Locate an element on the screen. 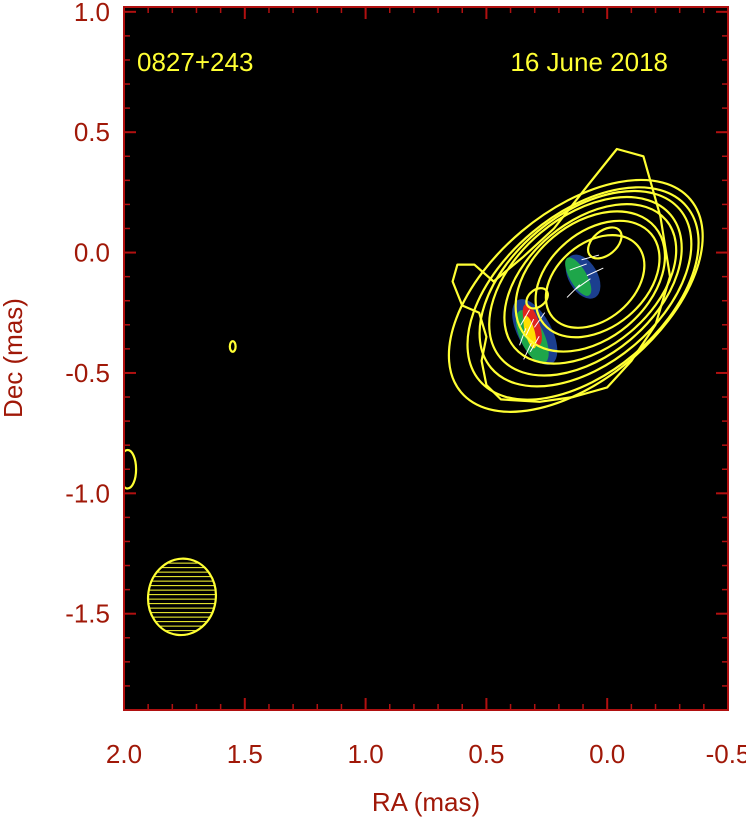 This screenshot has width=746, height=820. evpa-tick-layer is located at coordinates (561, 307).